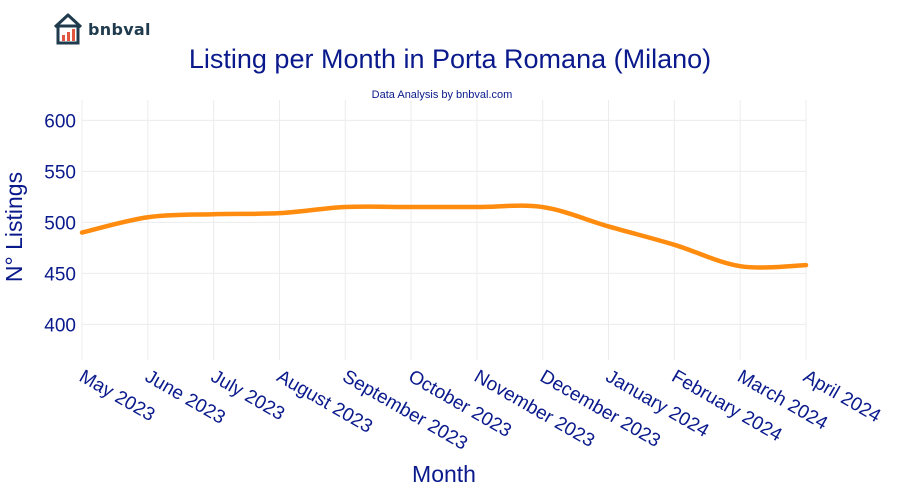 This screenshot has height=500, width=900. Describe the element at coordinates (444, 474) in the screenshot. I see `x-axis-title: Month` at that location.